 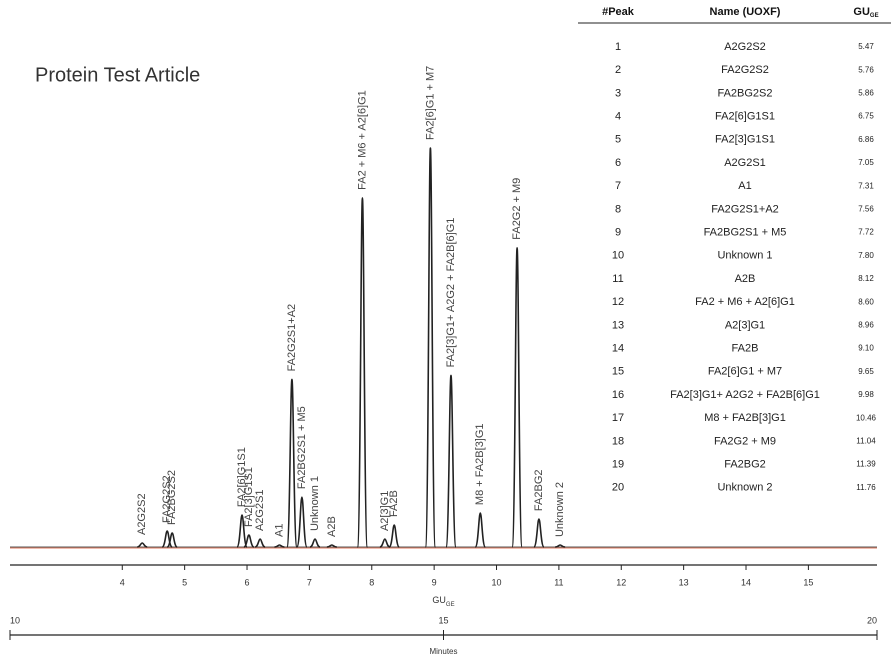 I want to click on table-cell: 11.76, so click(x=866, y=487).